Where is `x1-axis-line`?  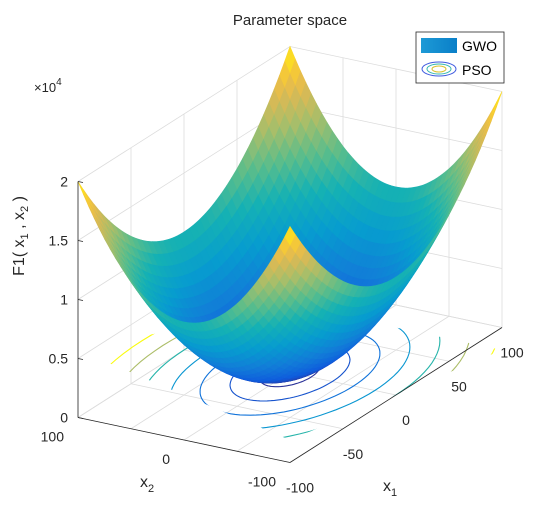
x1-axis-line is located at coordinates (396, 395).